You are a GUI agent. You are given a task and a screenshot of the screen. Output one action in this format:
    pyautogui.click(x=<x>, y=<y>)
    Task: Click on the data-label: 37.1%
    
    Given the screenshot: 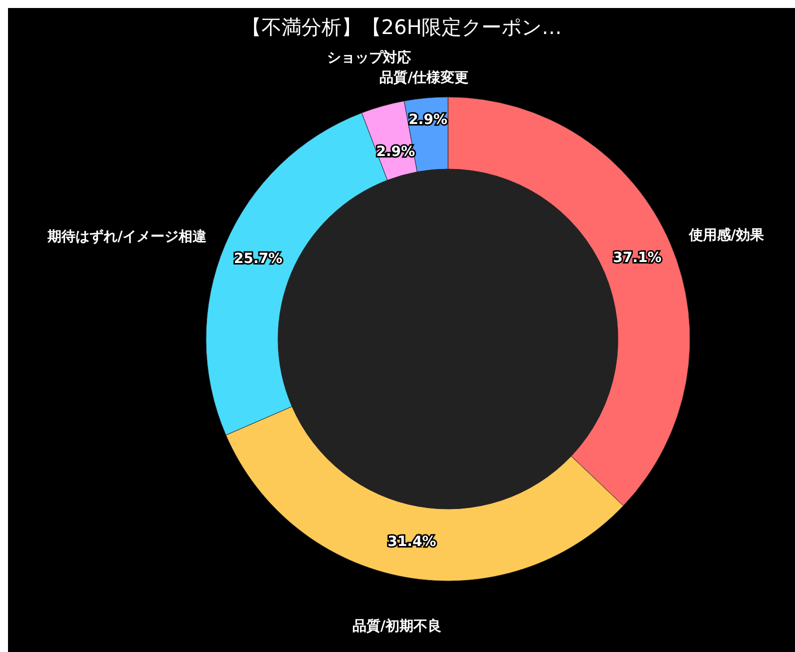 What is the action you would take?
    pyautogui.click(x=637, y=258)
    